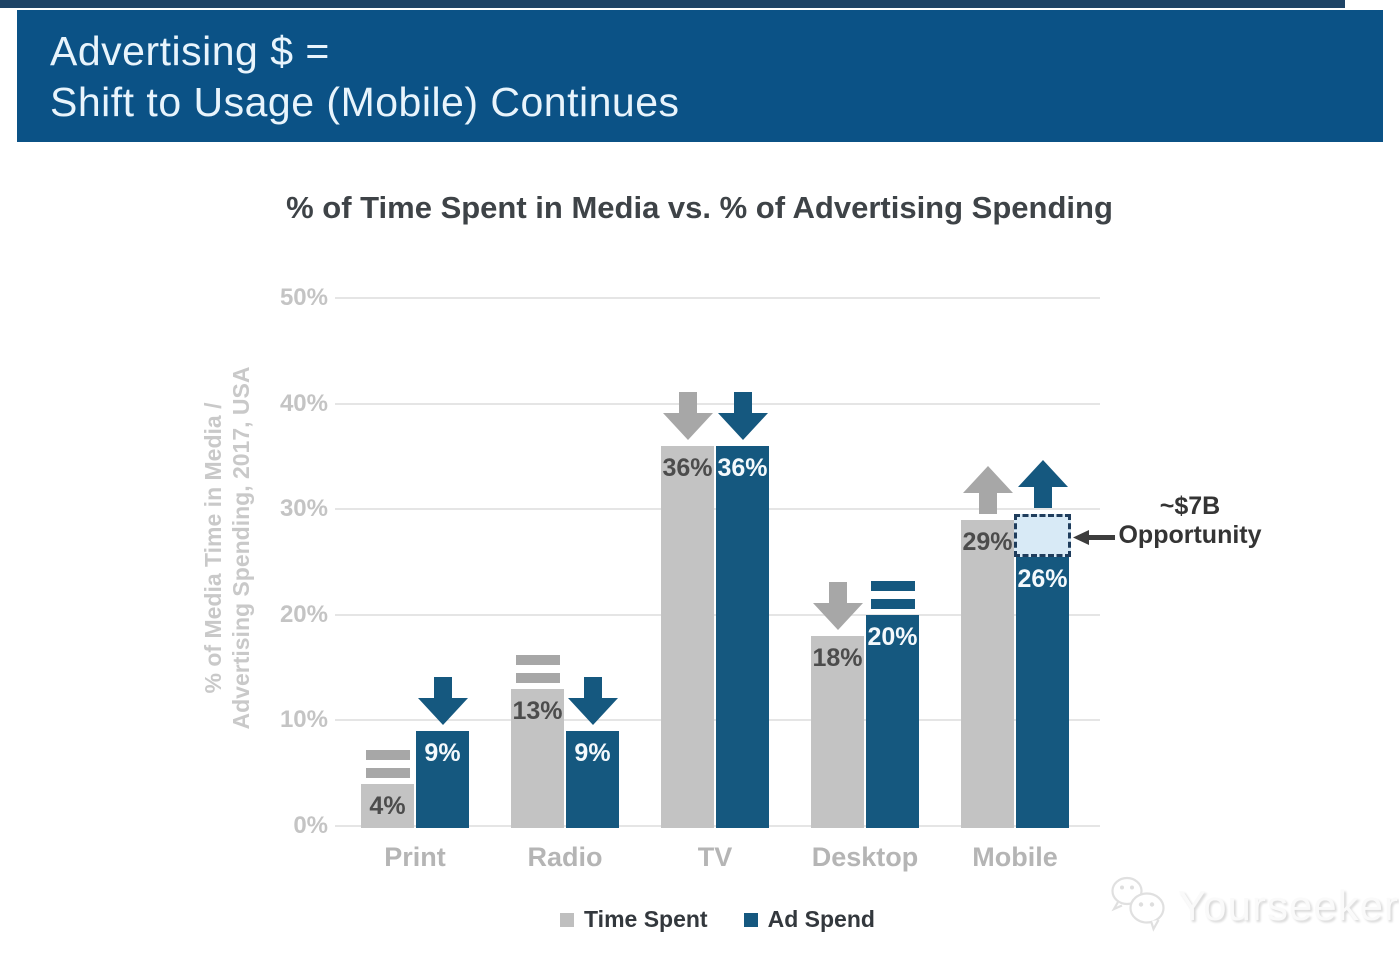  What do you see at coordinates (715, 857) in the screenshot?
I see `category-label-tv: TV` at bounding box center [715, 857].